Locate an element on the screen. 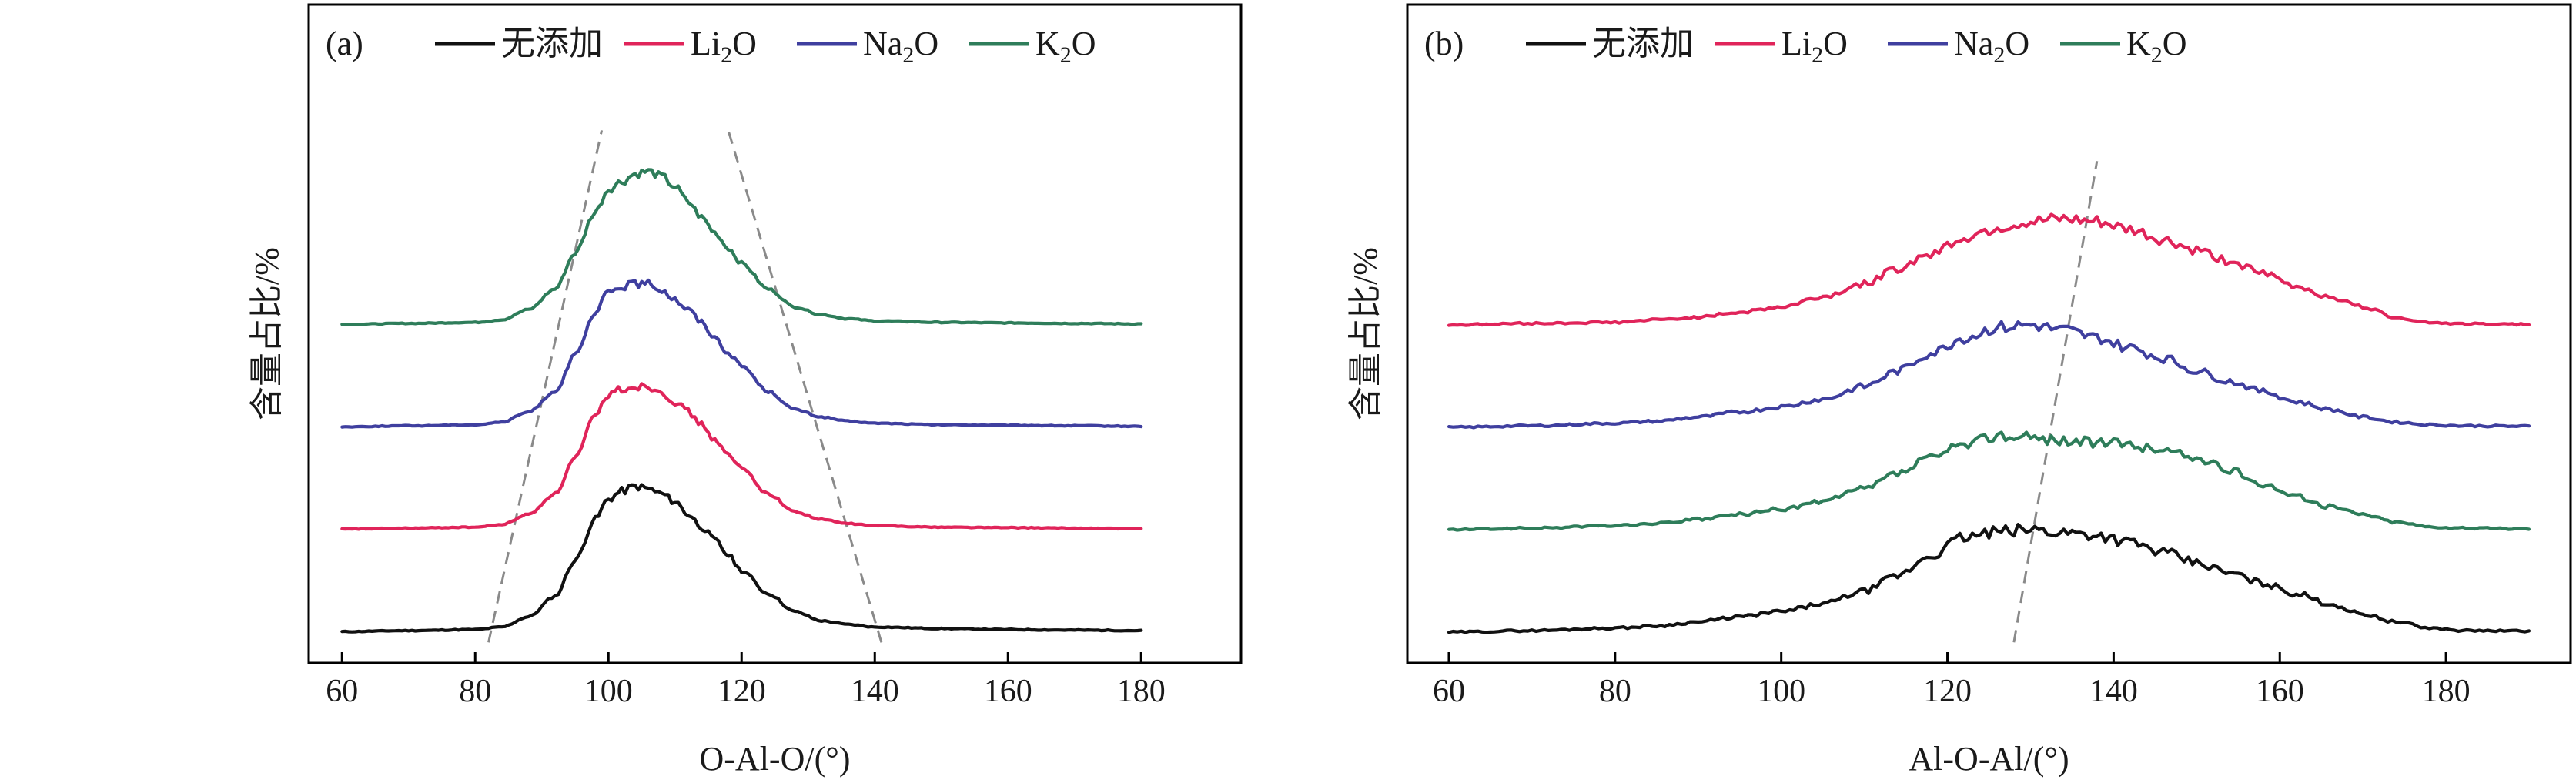  panel-label: (b) is located at coordinates (1444, 43).